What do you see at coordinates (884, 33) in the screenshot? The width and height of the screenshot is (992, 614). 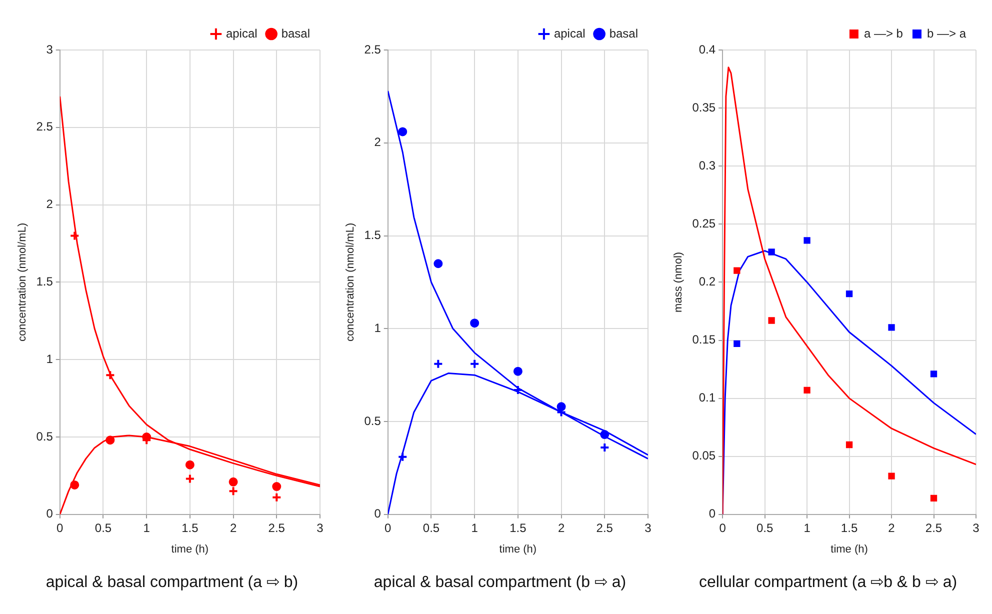 I see `legend-label: a —> b` at bounding box center [884, 33].